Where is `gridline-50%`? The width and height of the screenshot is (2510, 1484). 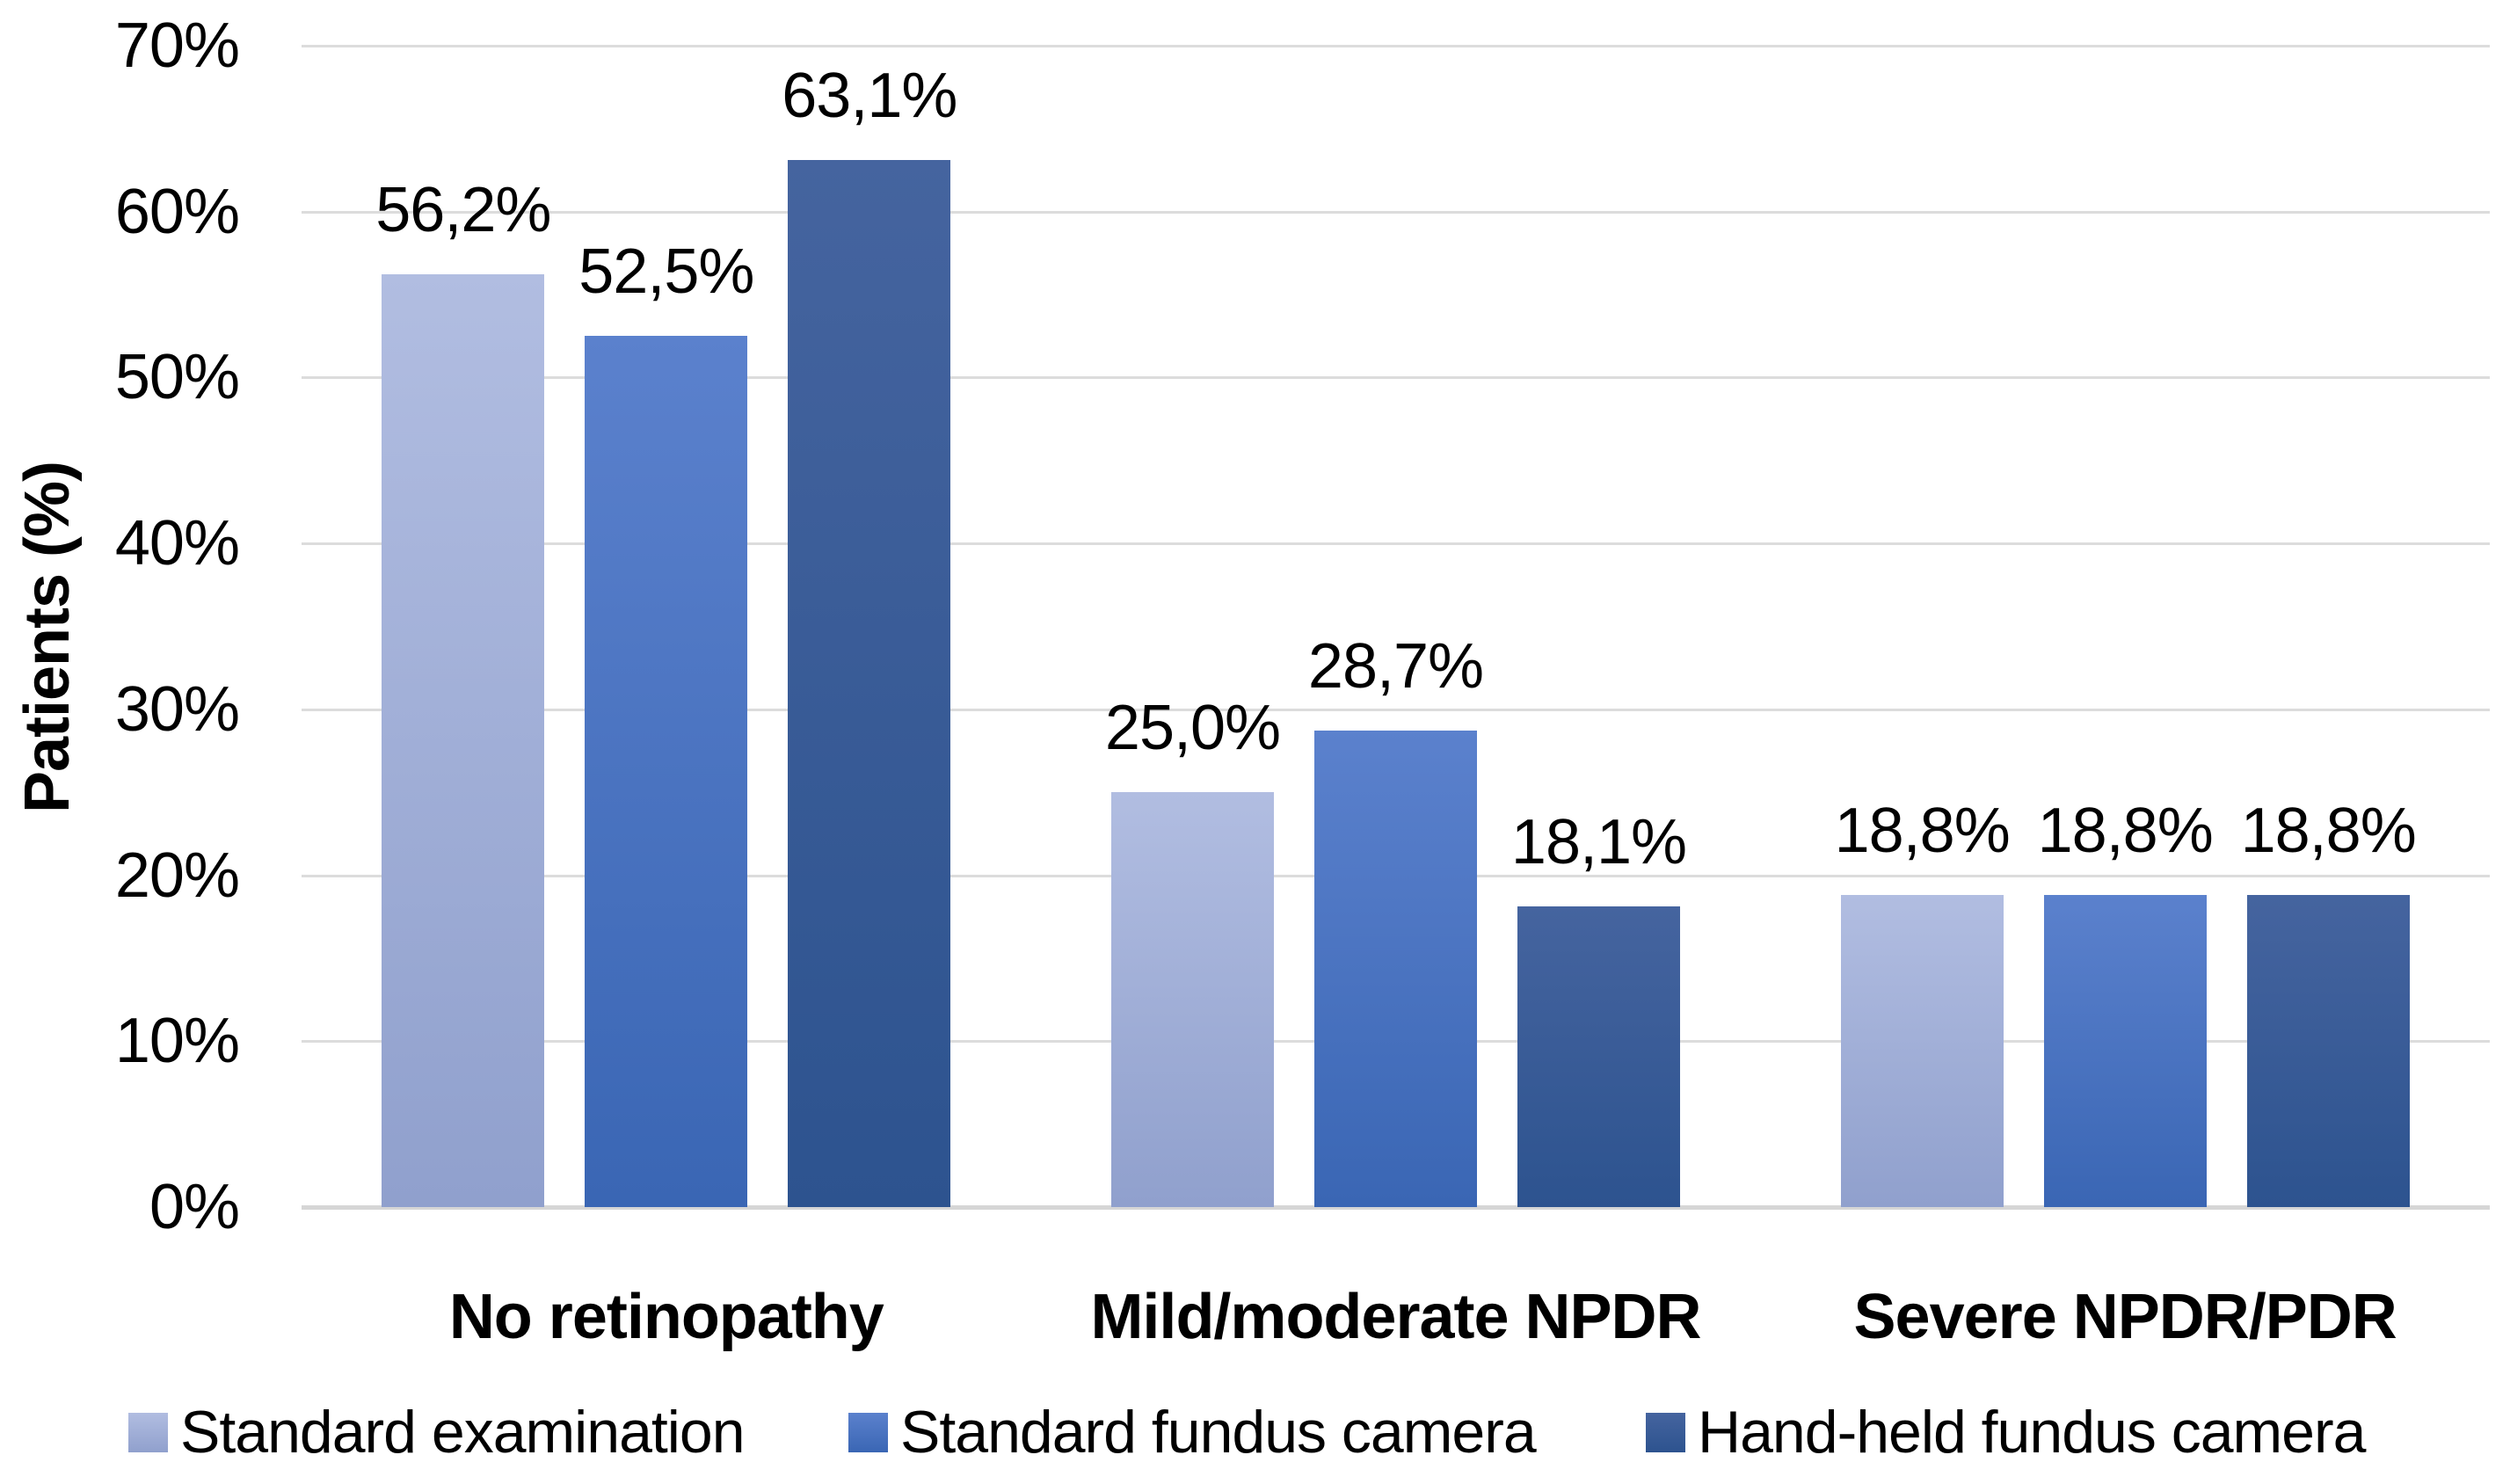
gridline-50% is located at coordinates (1396, 378).